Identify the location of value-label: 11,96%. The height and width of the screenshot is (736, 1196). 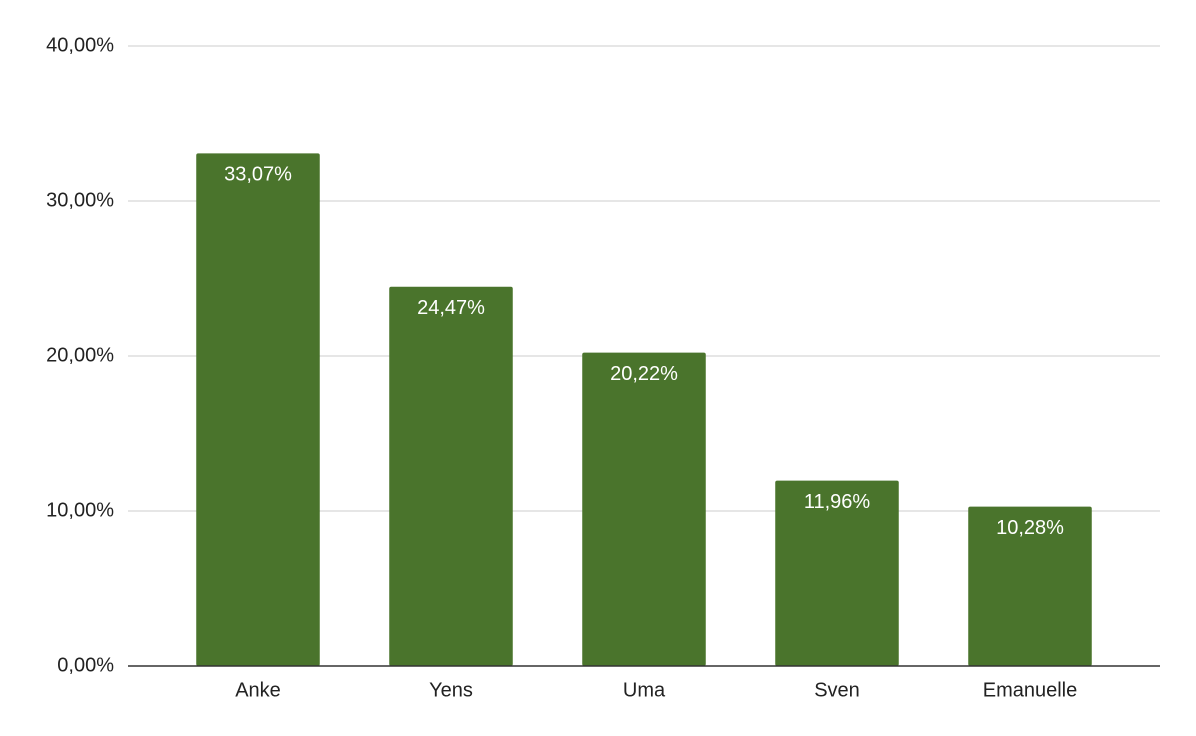
(837, 502).